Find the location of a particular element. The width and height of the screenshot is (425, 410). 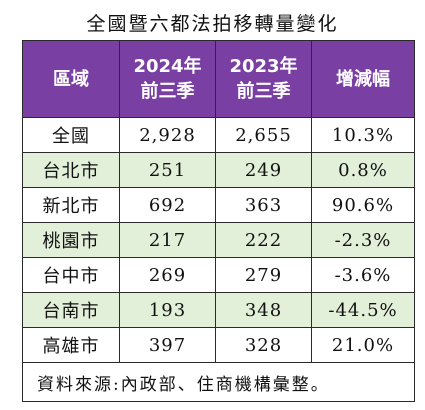

cell-change: 21.0% is located at coordinates (363, 345).